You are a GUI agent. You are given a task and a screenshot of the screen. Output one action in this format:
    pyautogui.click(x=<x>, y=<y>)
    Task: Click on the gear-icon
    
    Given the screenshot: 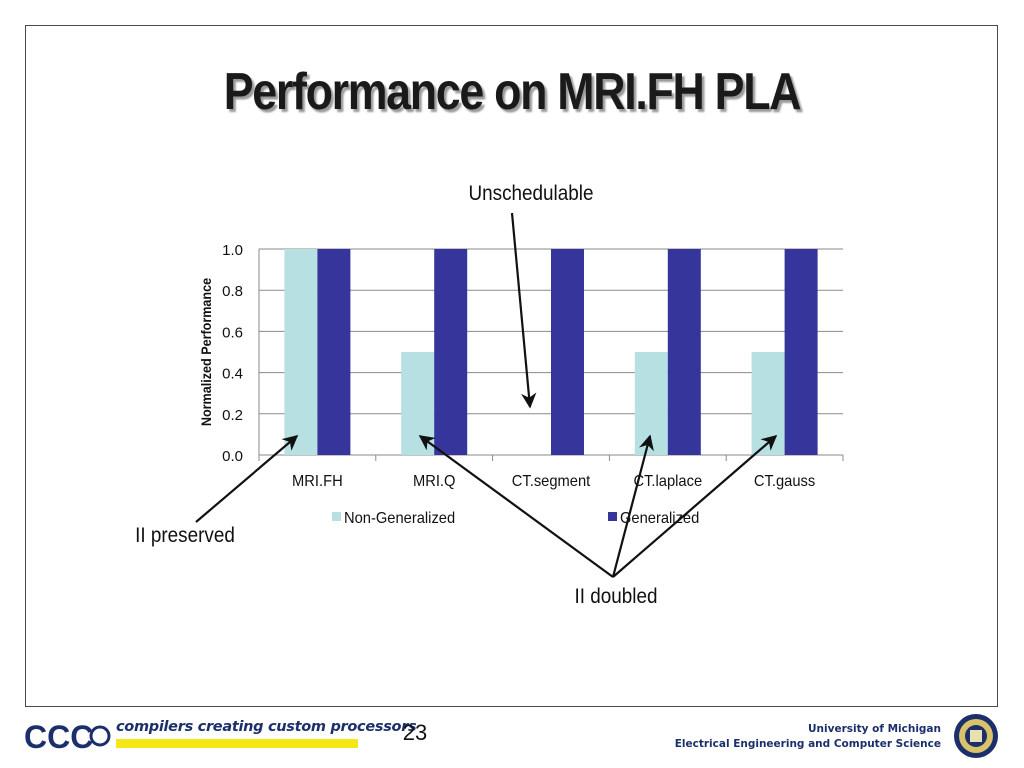 What is the action you would take?
    pyautogui.click(x=100, y=736)
    